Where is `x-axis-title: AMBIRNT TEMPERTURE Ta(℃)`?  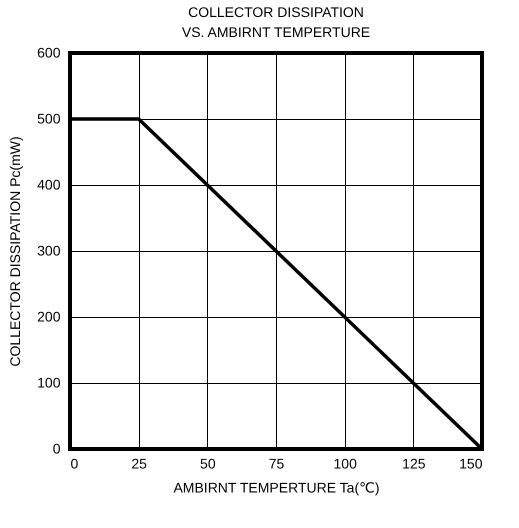 x-axis-title: AMBIRNT TEMPERTURE Ta(℃) is located at coordinates (276, 488).